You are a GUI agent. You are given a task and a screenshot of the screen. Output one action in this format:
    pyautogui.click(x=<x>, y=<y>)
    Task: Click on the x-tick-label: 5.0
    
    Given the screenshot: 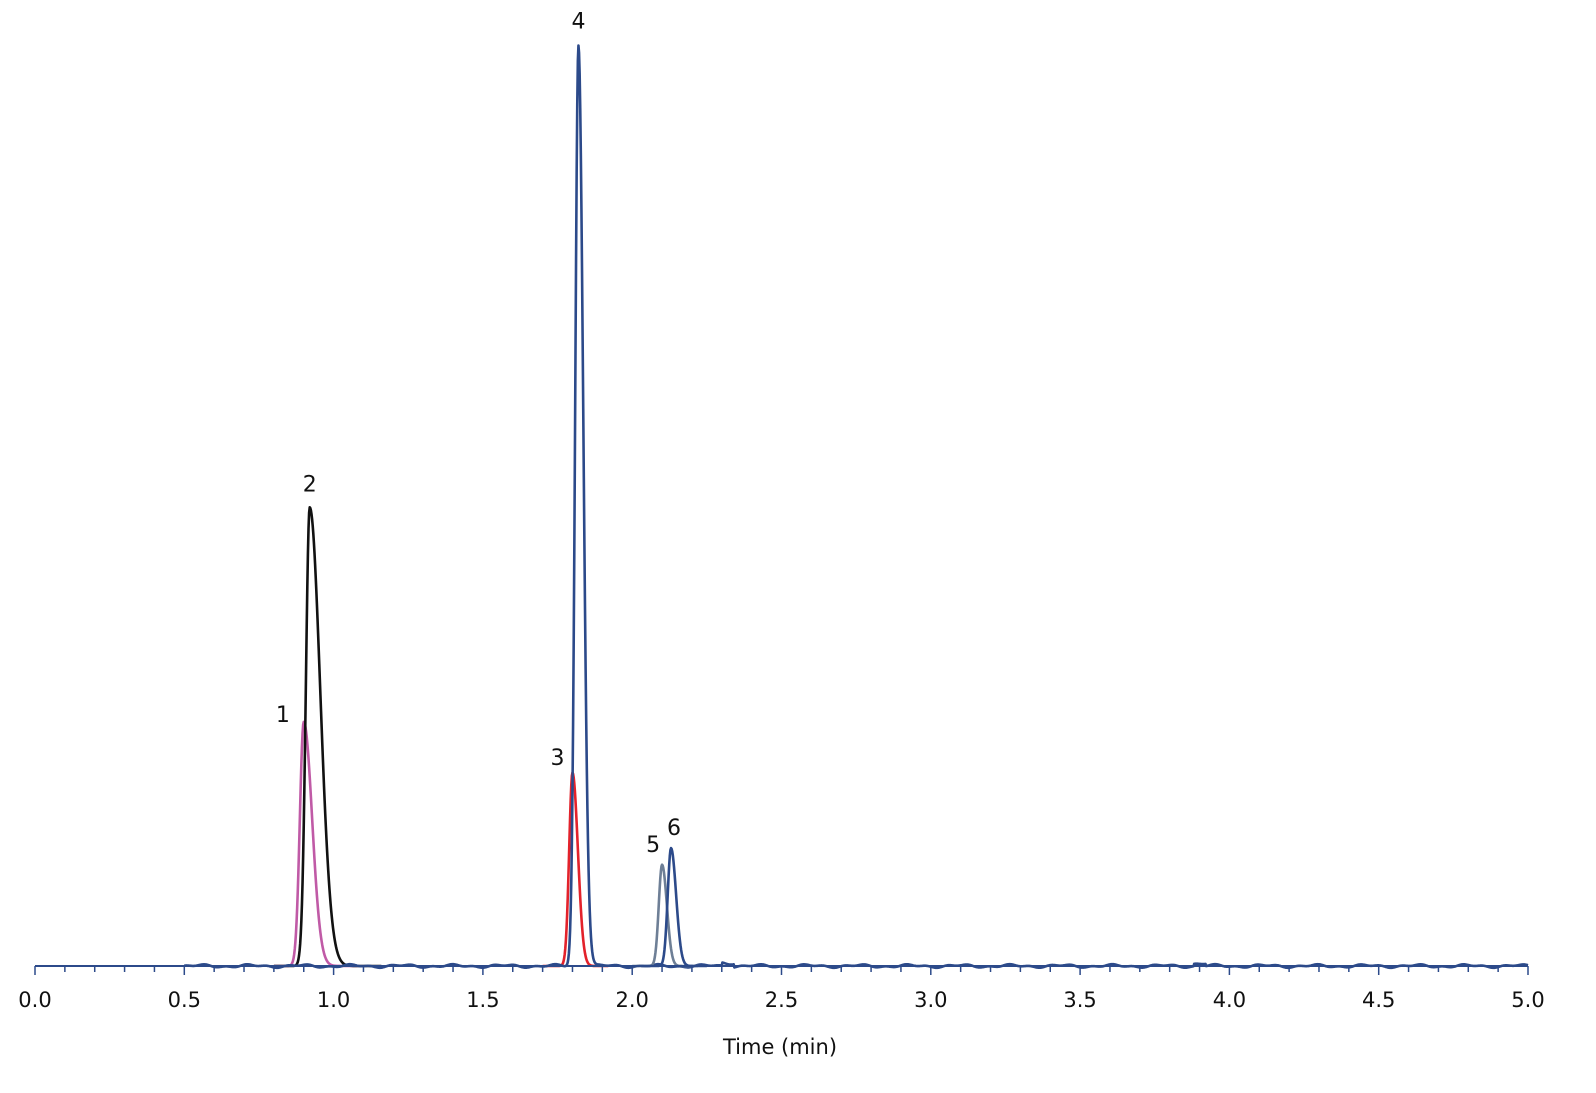 What is the action you would take?
    pyautogui.click(x=1527, y=1000)
    